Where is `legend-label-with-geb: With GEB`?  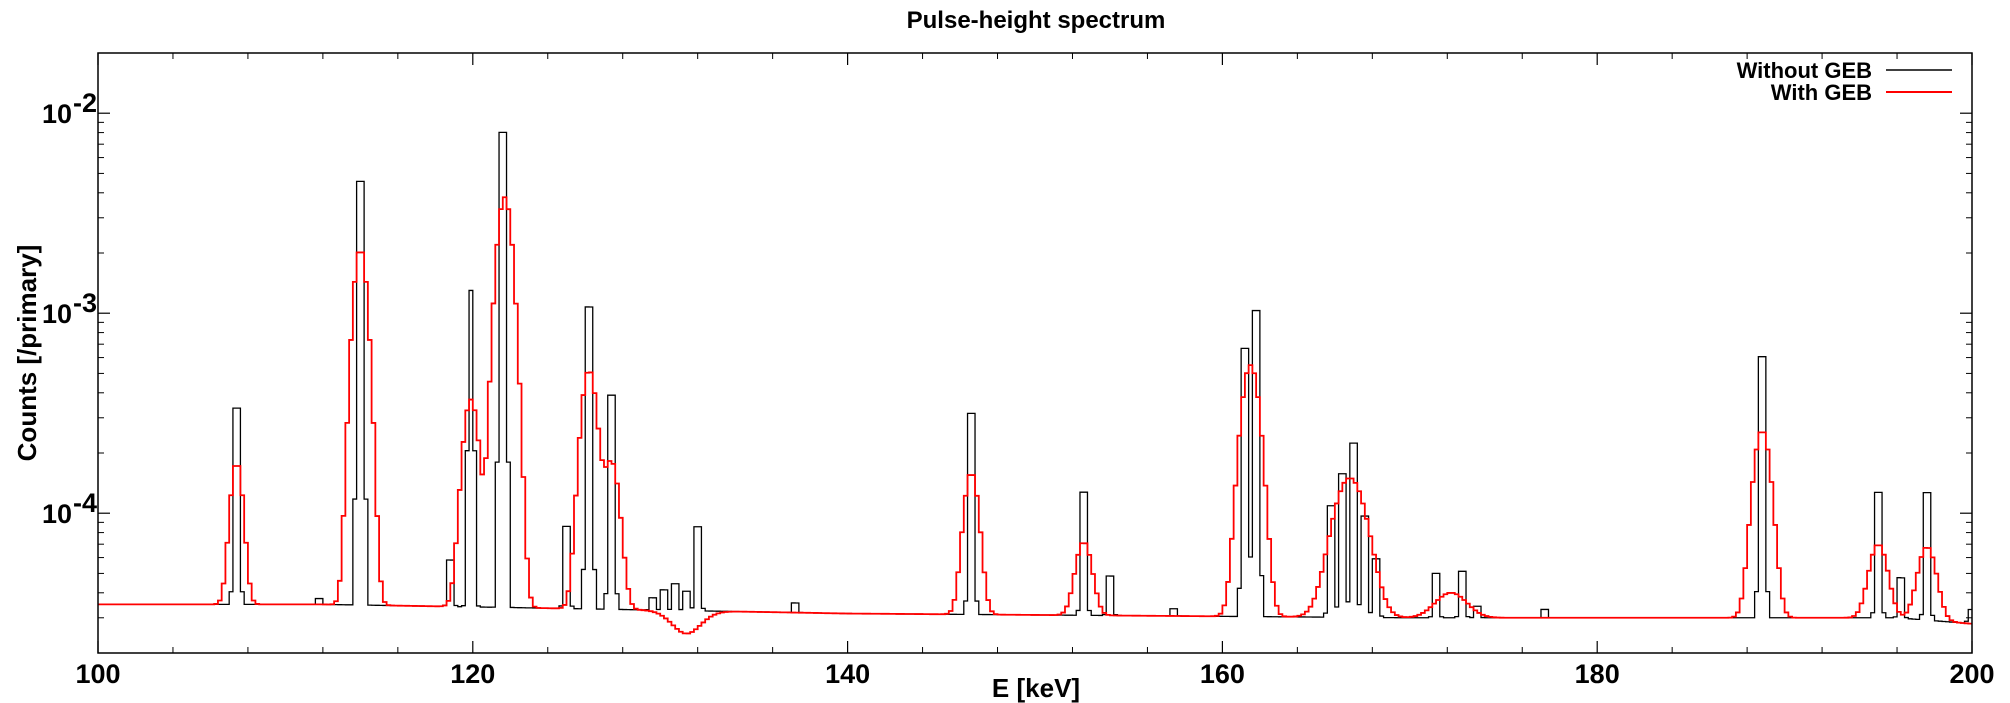
legend-label-with-geb: With GEB is located at coordinates (1821, 92).